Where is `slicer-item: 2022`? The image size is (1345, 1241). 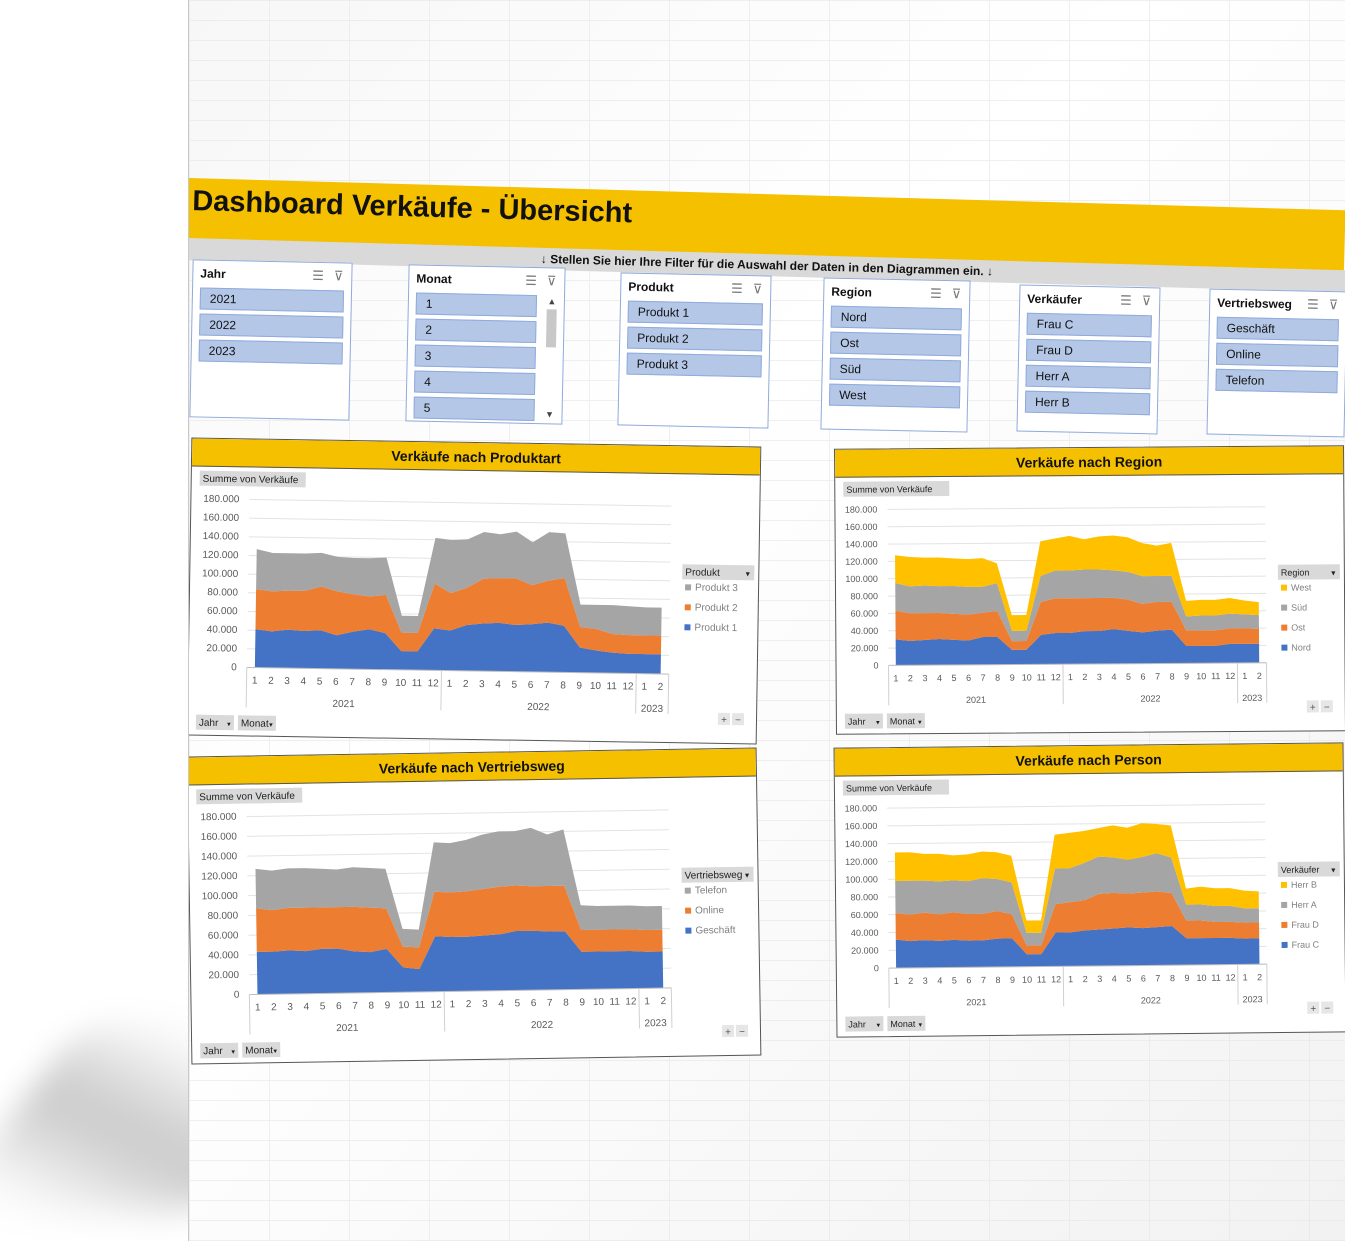
slicer-item: 2022 is located at coordinates (271, 326).